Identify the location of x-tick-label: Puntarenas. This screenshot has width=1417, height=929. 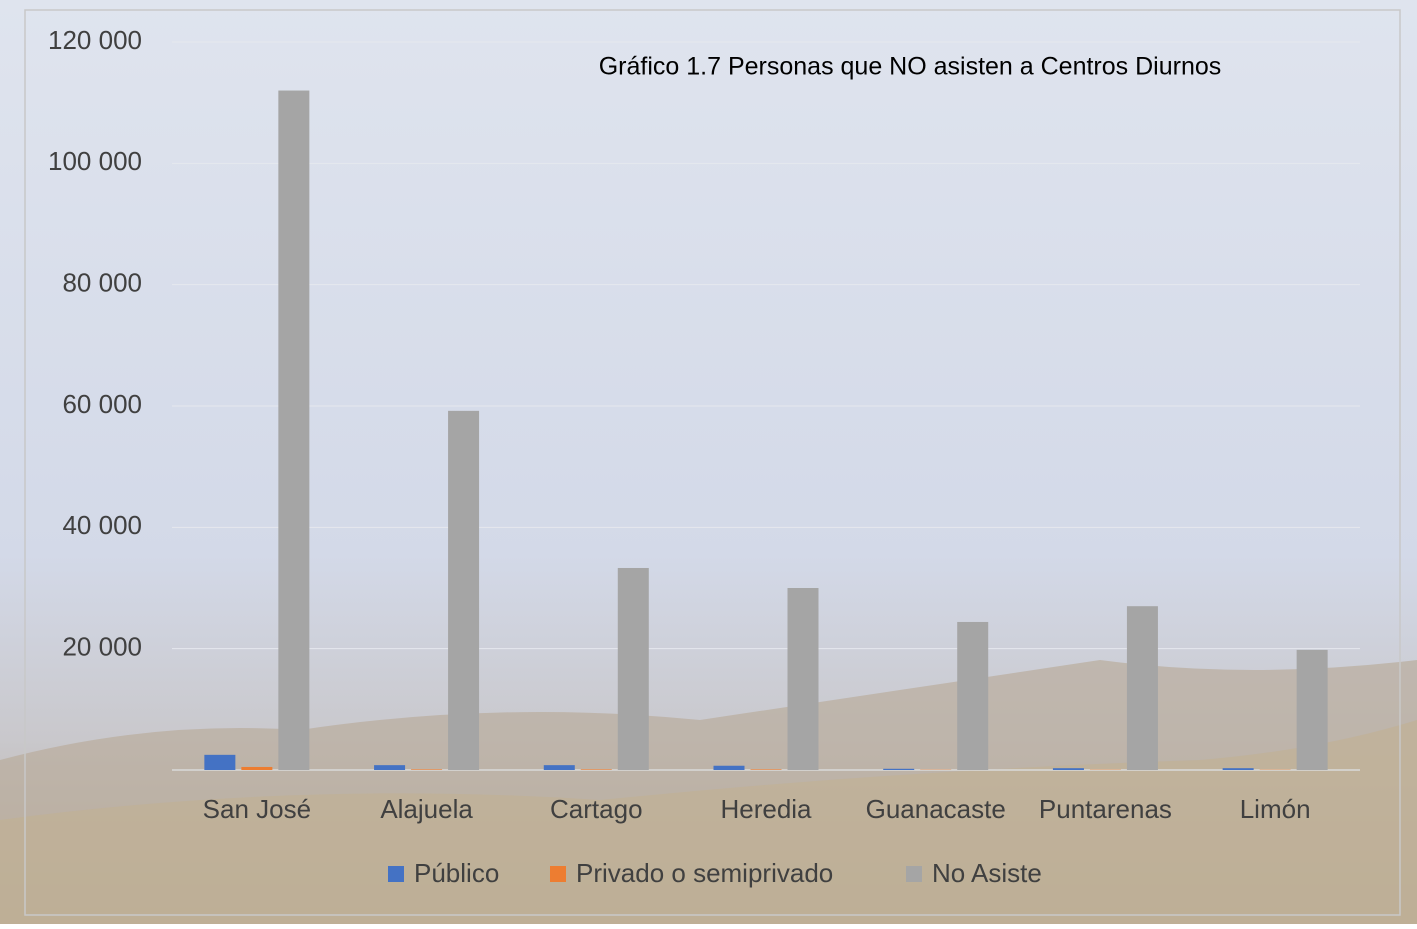
(1105, 809).